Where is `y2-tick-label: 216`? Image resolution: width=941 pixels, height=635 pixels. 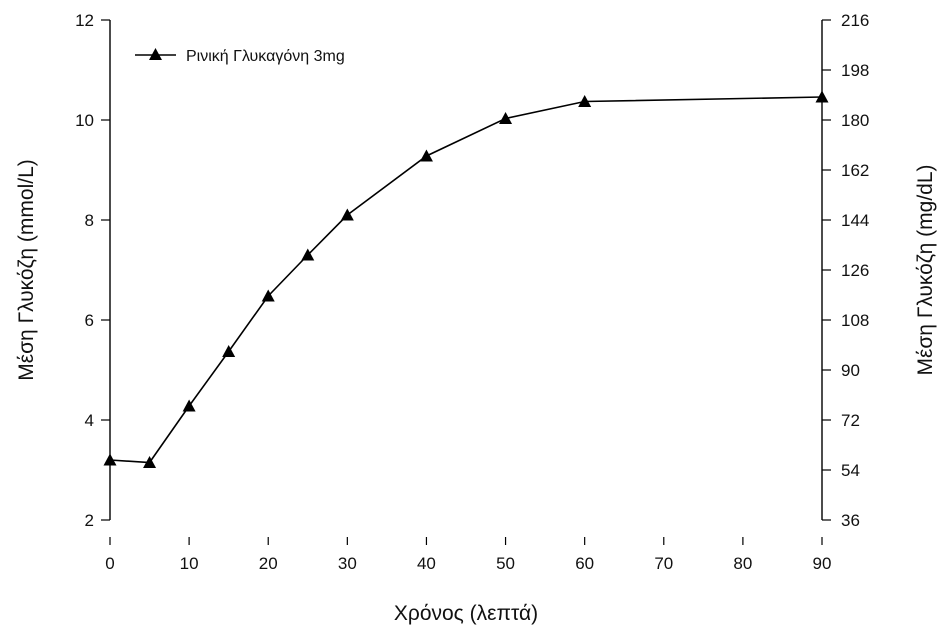
y2-tick-label: 216 is located at coordinates (855, 20).